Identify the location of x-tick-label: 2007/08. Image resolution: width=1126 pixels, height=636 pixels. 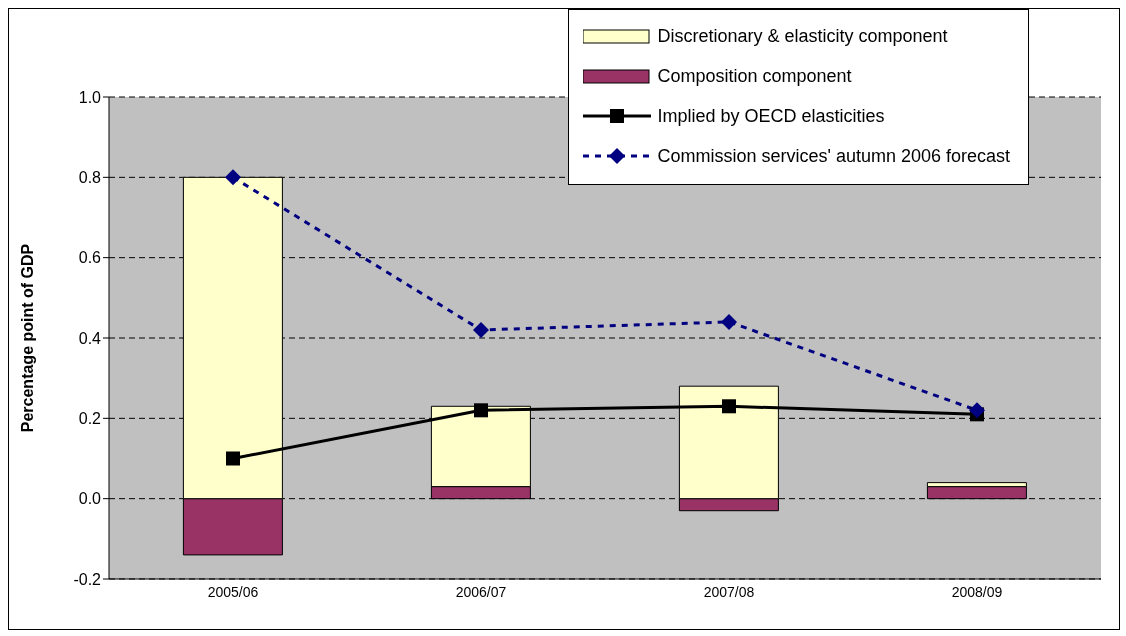
(729, 591).